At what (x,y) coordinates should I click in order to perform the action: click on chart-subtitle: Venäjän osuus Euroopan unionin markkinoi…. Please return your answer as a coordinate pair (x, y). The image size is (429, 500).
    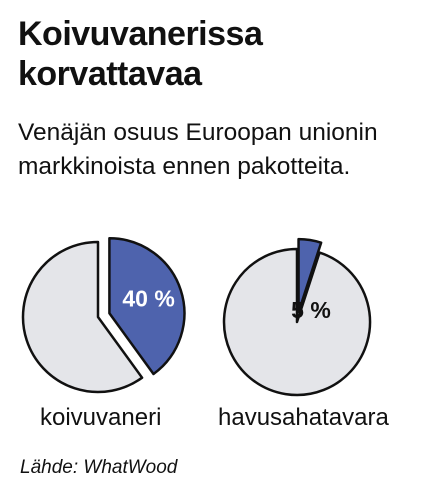
    Looking at the image, I should click on (198, 149).